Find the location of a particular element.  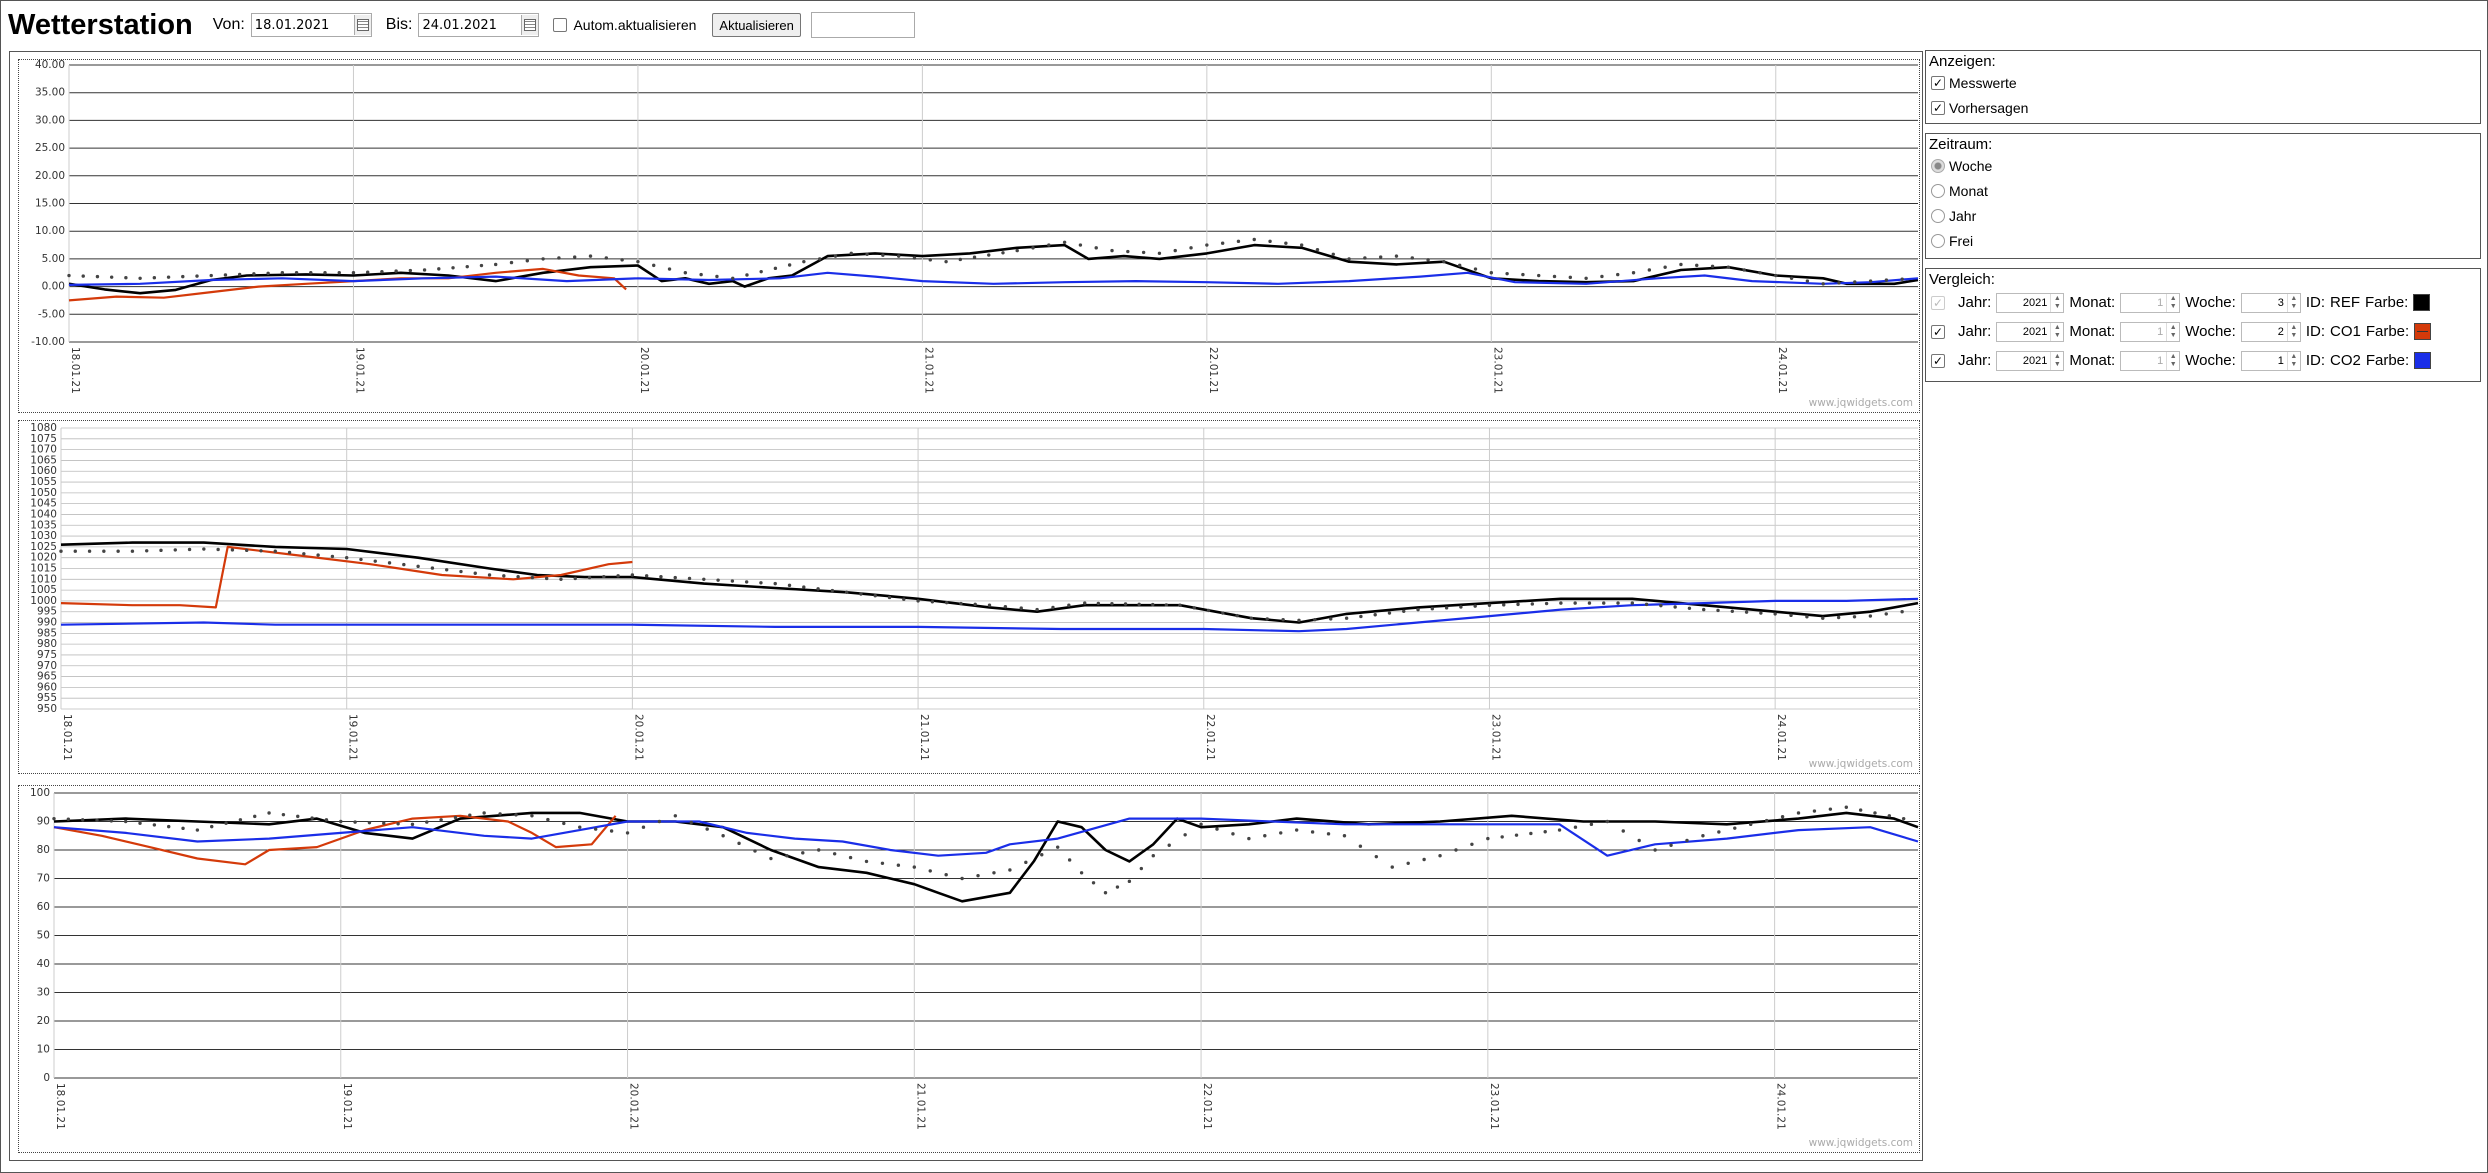

woche-spinner: 2 ▲ ▼ is located at coordinates (2270, 331).